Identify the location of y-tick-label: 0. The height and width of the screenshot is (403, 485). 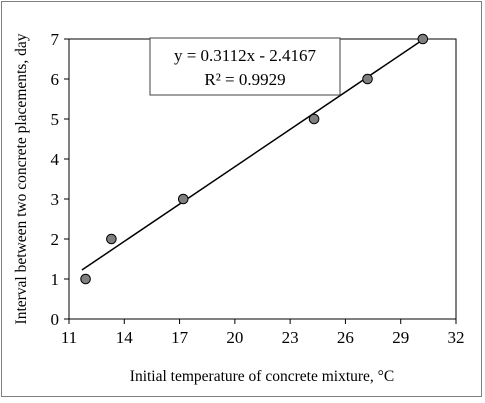
(55, 319).